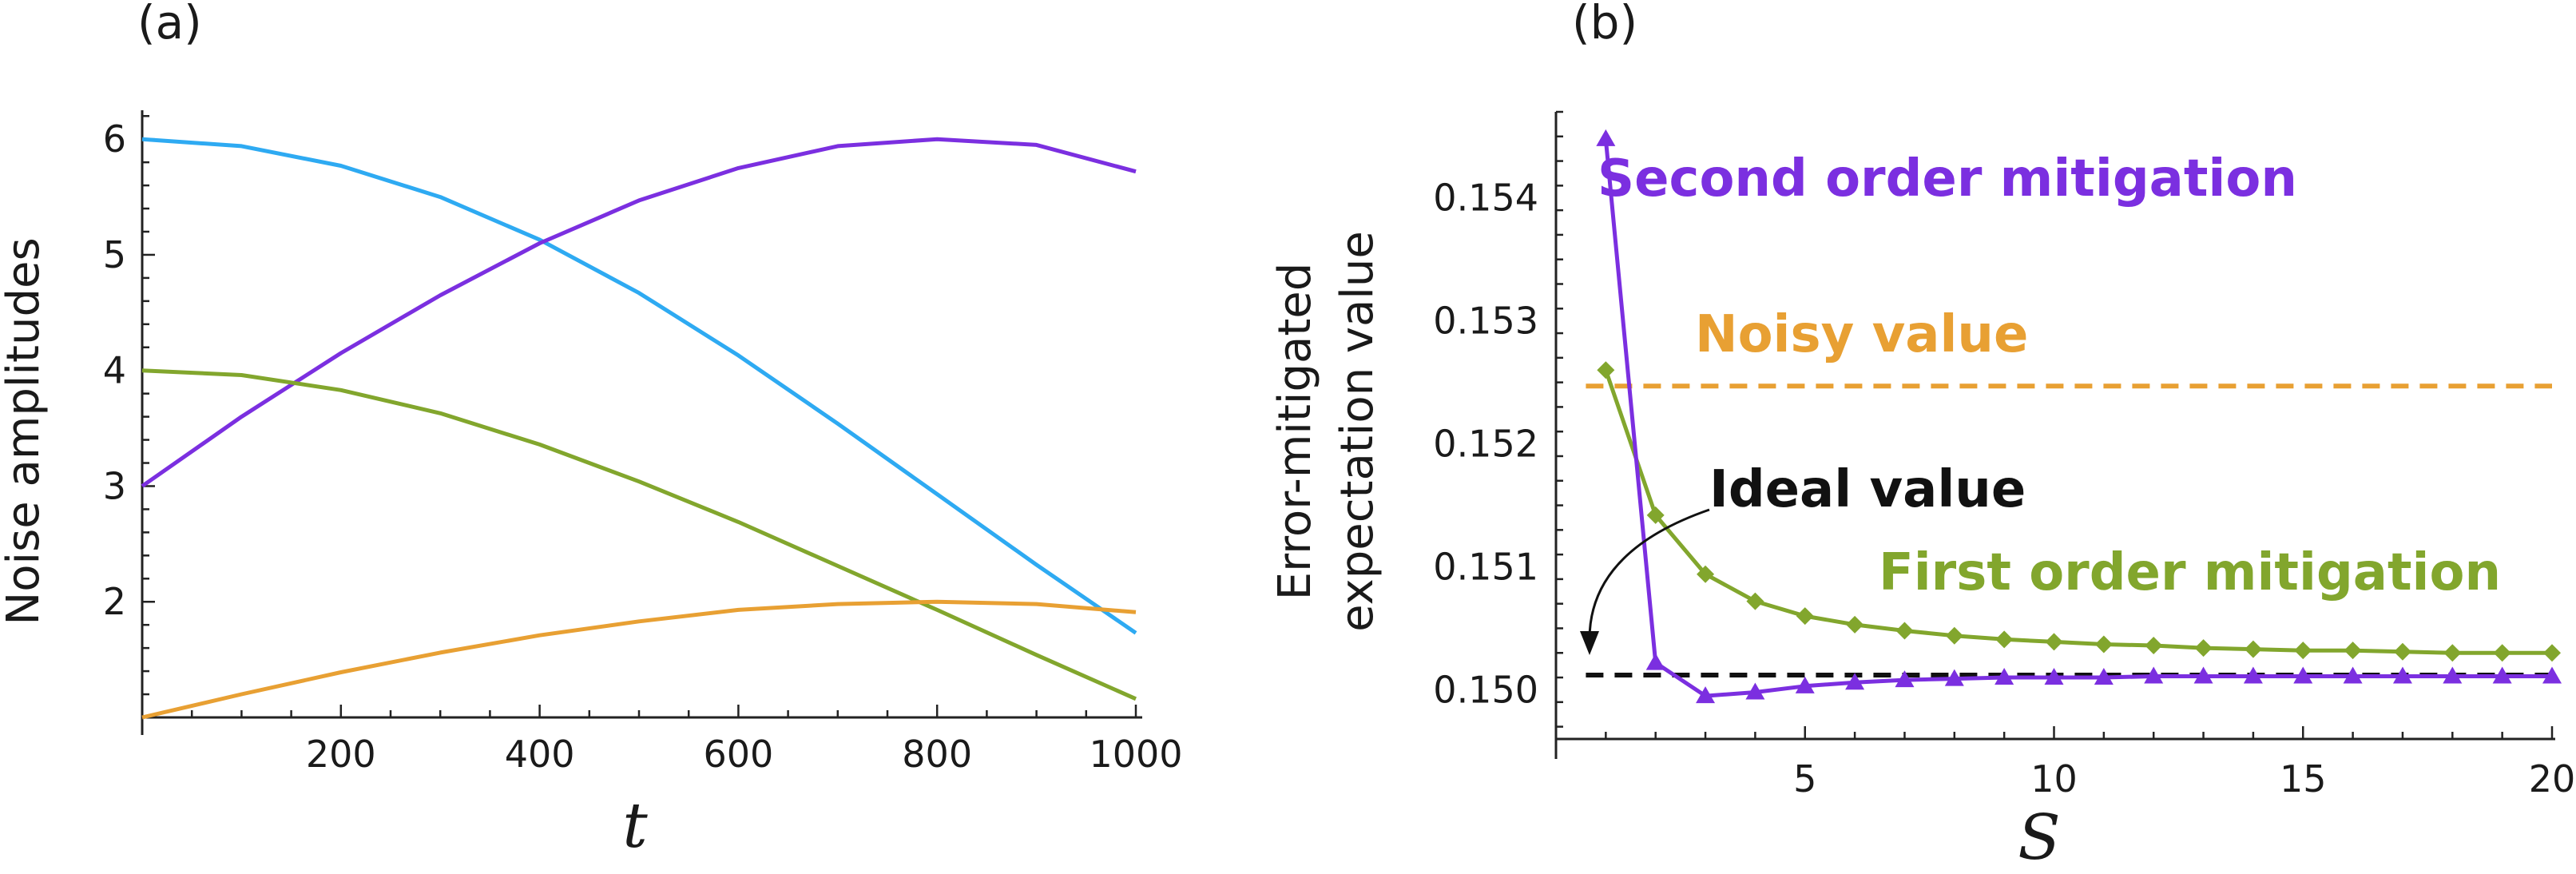  What do you see at coordinates (2039, 838) in the screenshot?
I see `panel-b-x-axis-title: S` at bounding box center [2039, 838].